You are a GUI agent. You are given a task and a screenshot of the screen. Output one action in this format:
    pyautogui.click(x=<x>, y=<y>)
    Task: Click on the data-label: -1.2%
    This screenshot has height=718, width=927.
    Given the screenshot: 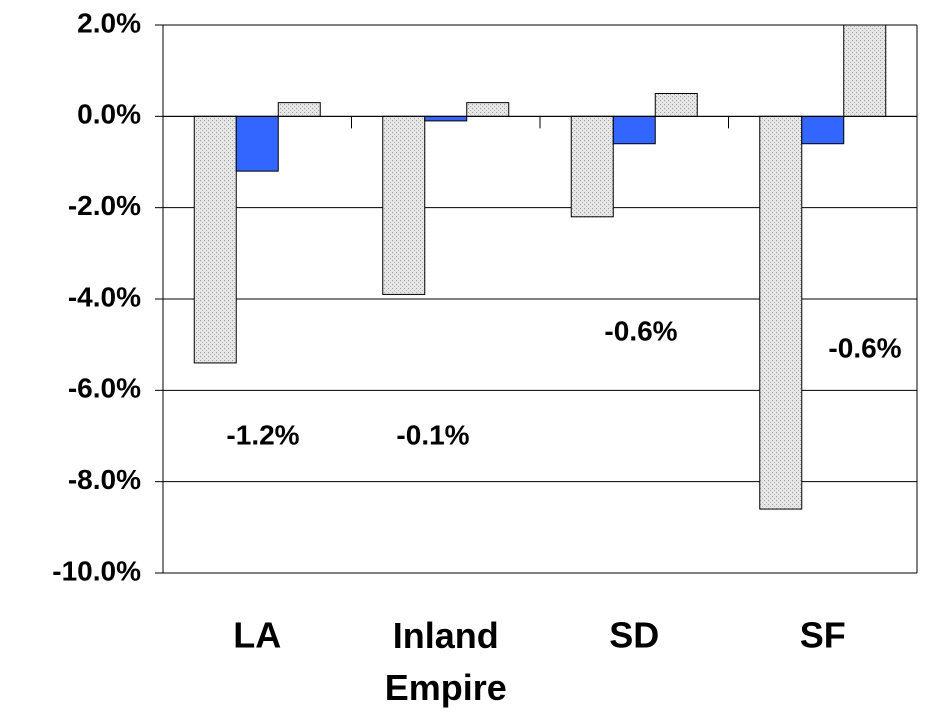 What is the action you would take?
    pyautogui.click(x=262, y=434)
    